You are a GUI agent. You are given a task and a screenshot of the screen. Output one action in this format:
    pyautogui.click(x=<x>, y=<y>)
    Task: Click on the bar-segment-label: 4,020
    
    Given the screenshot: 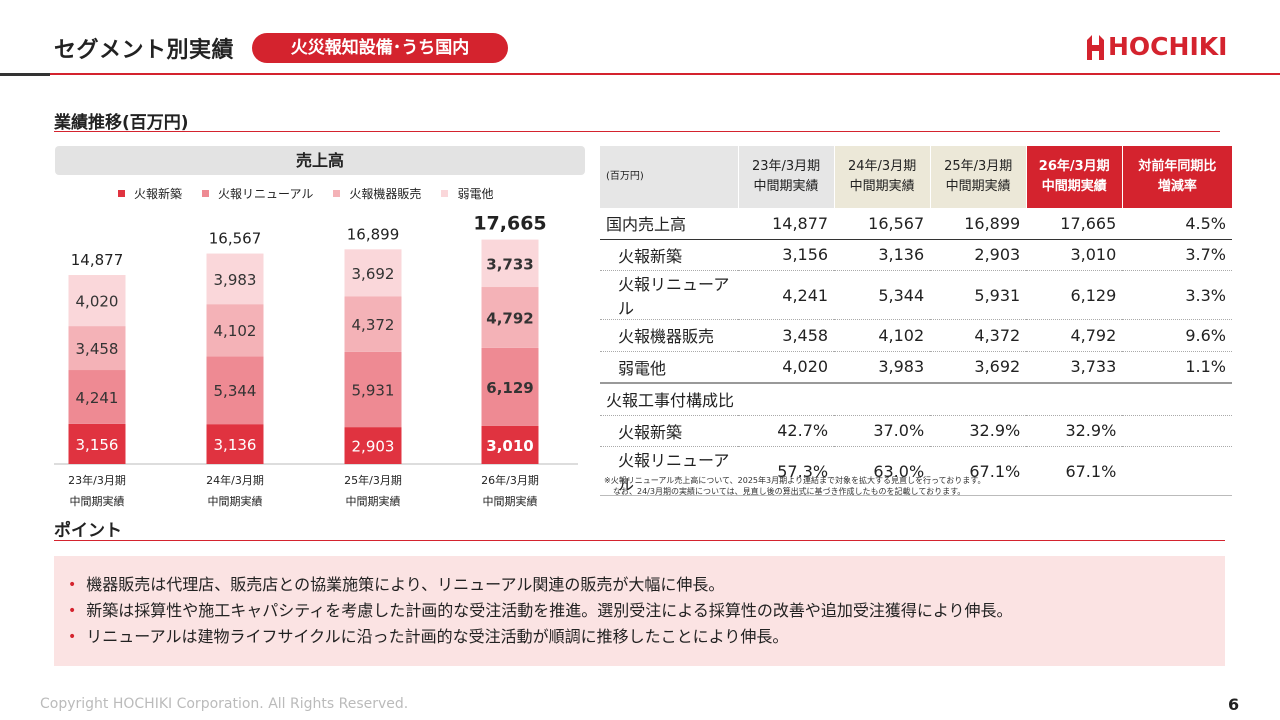 What is the action you would take?
    pyautogui.click(x=97, y=302)
    